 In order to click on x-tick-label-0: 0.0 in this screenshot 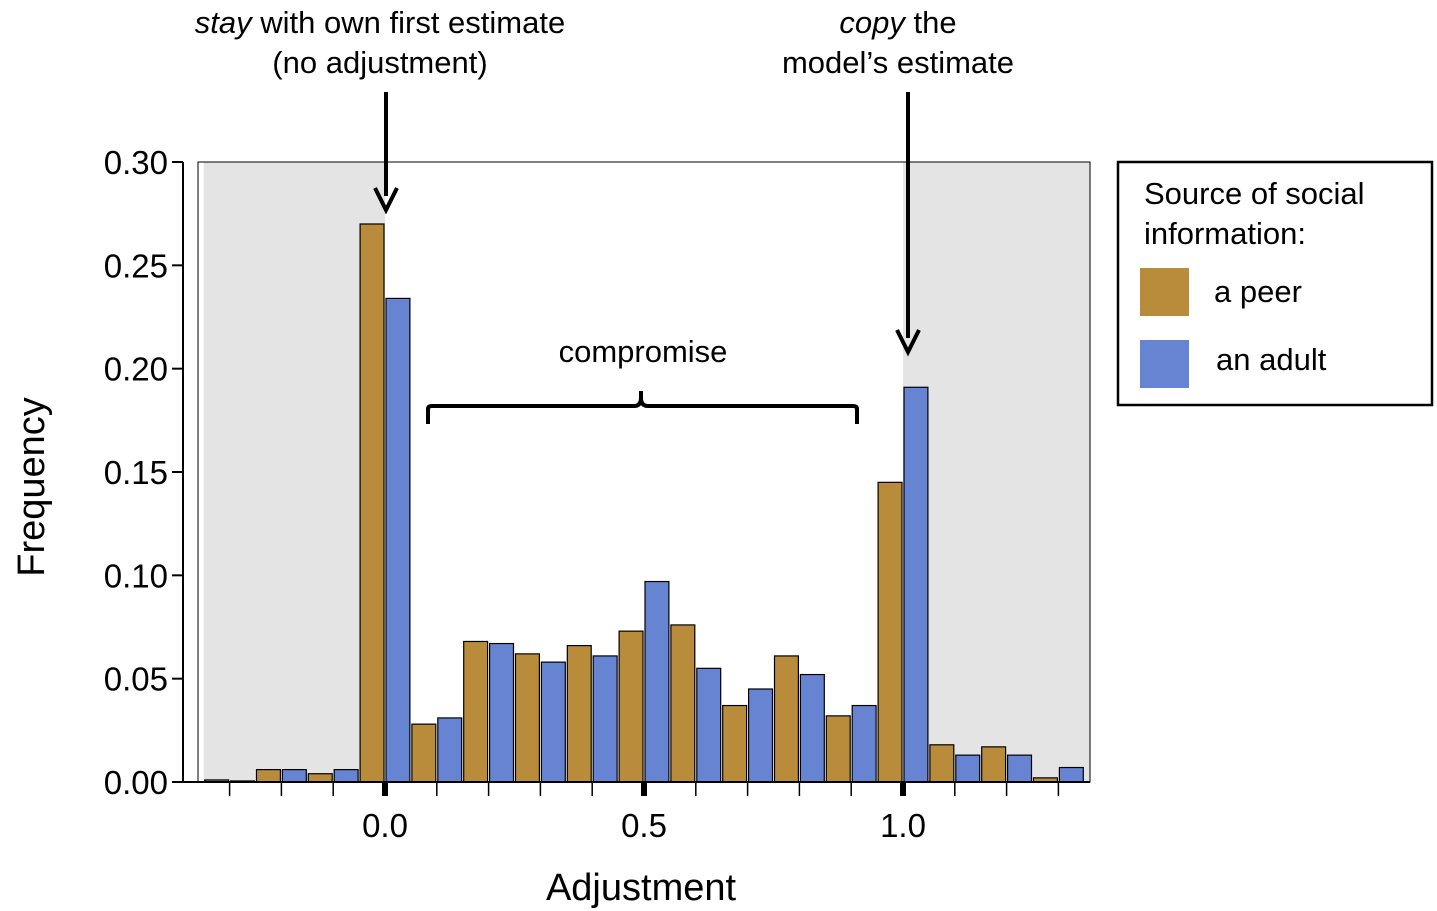, I will do `click(385, 825)`.